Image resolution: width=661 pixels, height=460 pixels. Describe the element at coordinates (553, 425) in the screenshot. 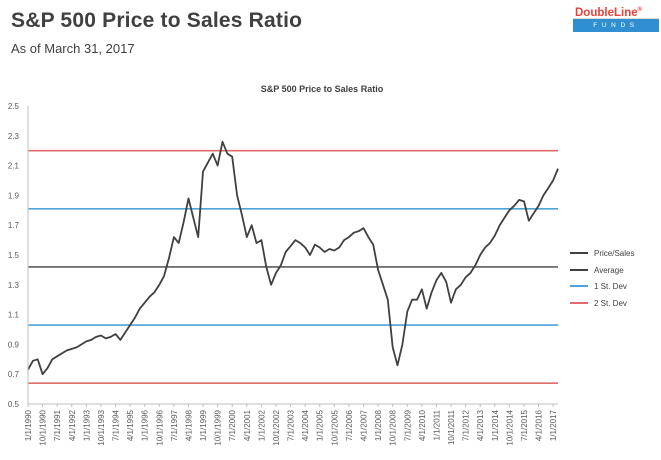

I see `x-tick-label: 1/1/2017` at that location.